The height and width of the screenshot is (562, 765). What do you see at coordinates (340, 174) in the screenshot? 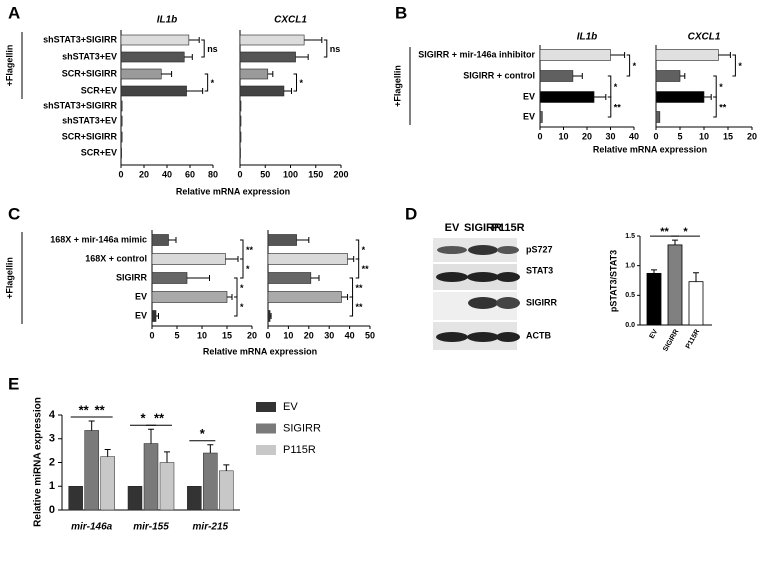
I see `x-tick-label: 200` at bounding box center [340, 174].